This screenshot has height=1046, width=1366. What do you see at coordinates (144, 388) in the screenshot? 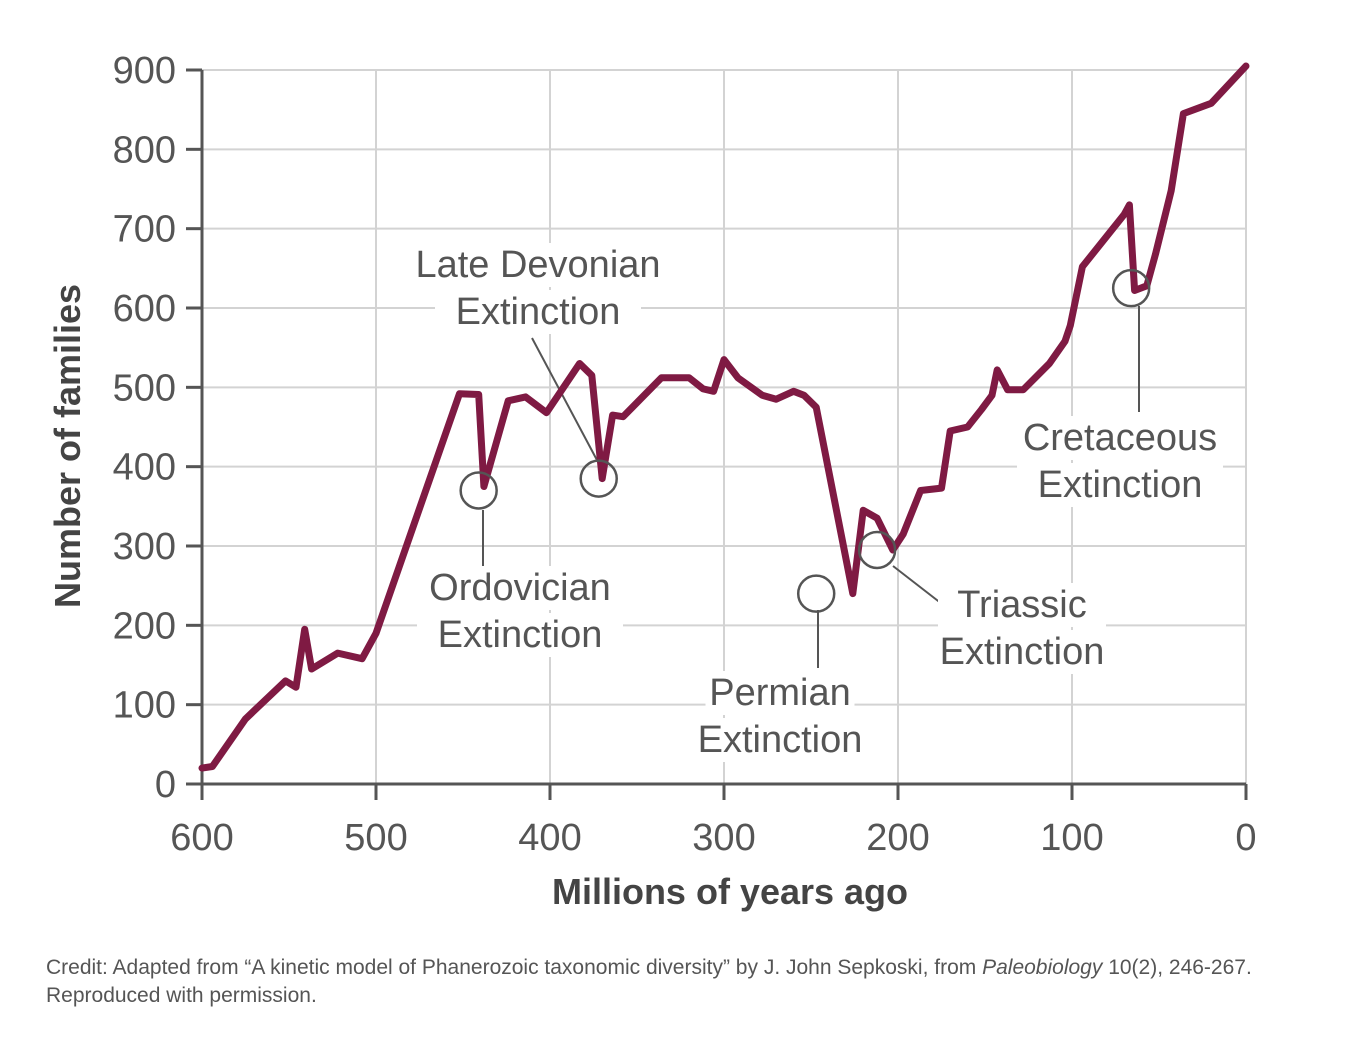
I see `y-tick-label-500: 500` at bounding box center [144, 388].